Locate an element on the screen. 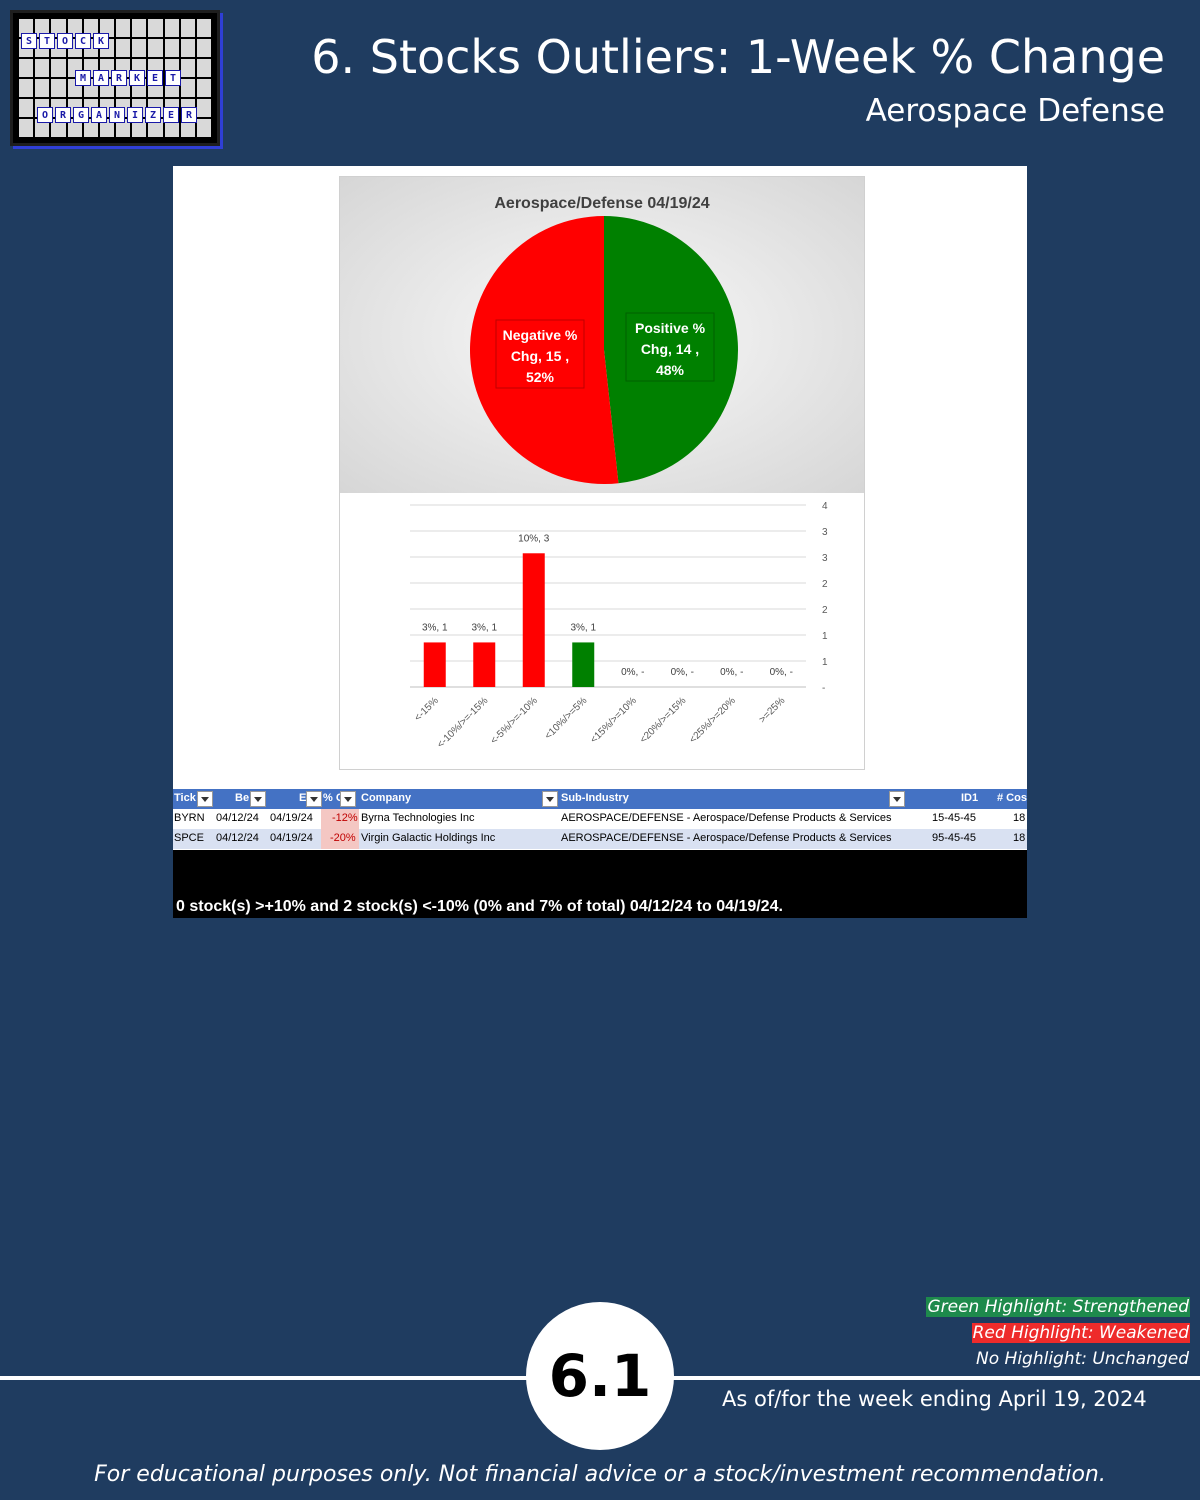  col-header-count: # Cos is located at coordinates (1012, 798).